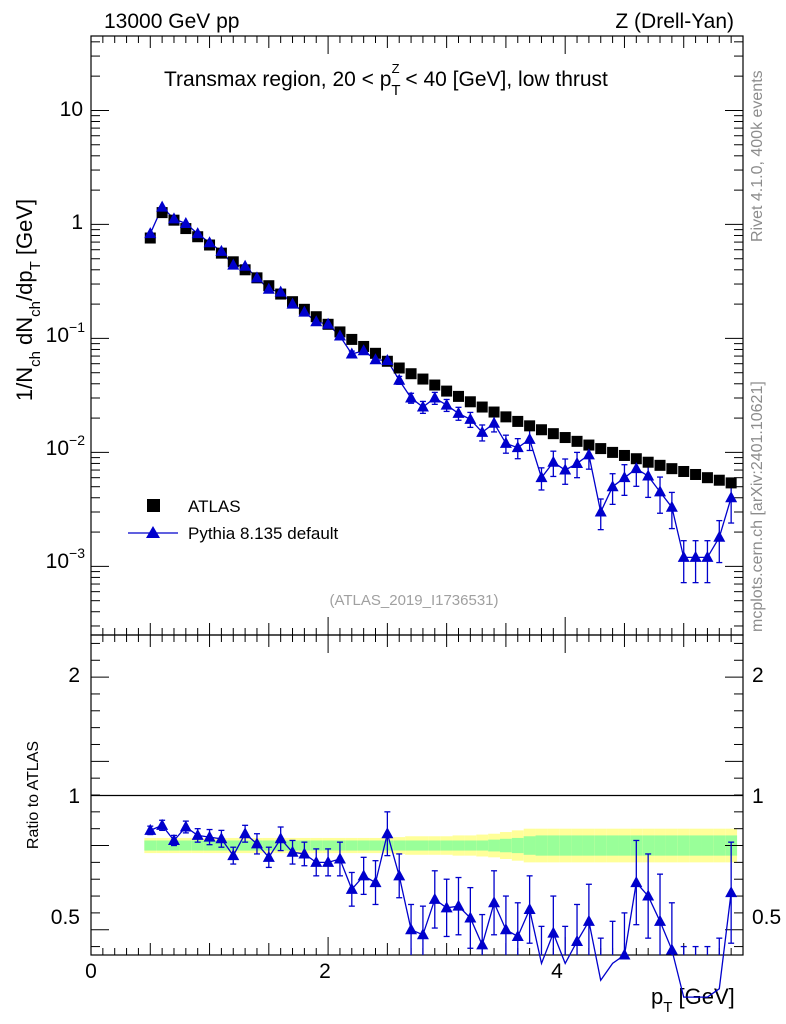 Image resolution: width=786 pixels, height=1024 pixels. I want to click on legend-atlas-label: ATLAS, so click(214, 506).